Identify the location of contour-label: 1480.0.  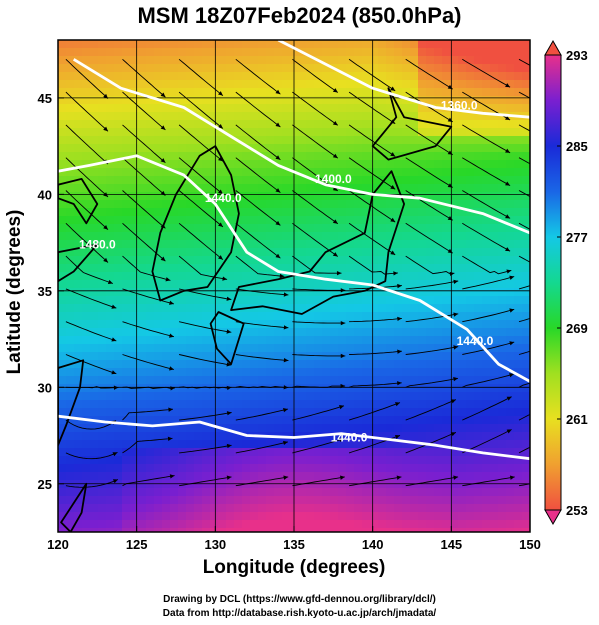
(97, 244).